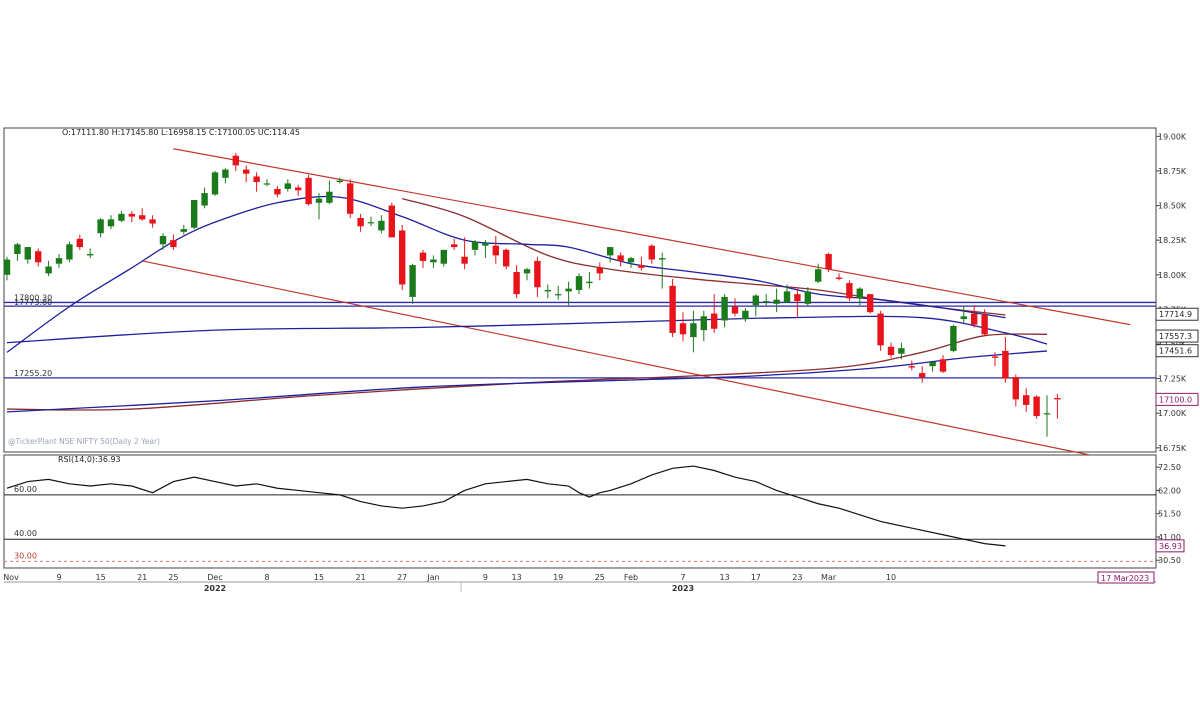  Describe the element at coordinates (1172, 379) in the screenshot. I see `y-tick-label: 17.25K` at that location.